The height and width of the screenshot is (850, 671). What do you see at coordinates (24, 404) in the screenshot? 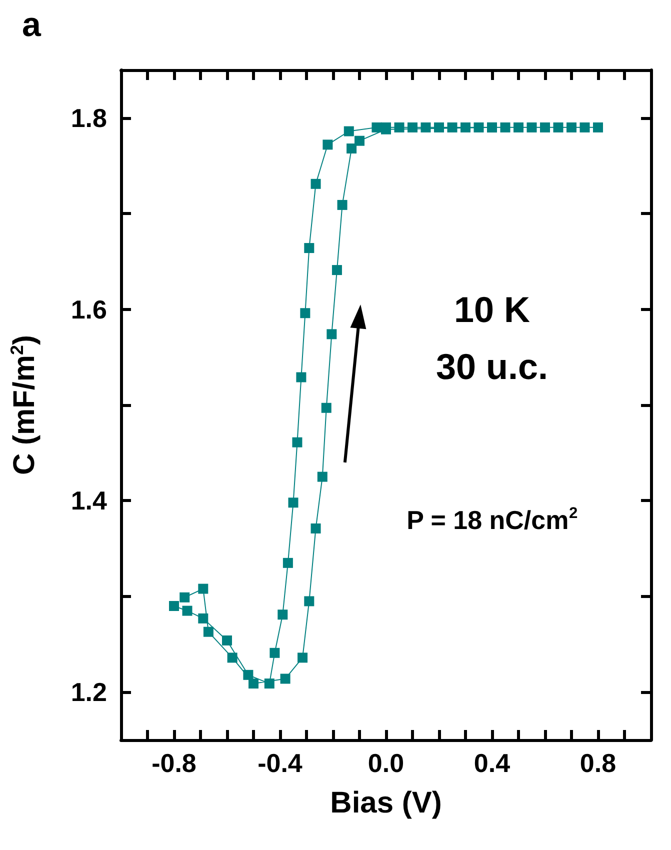
I see `y-axis-title: C (mF/m2)` at bounding box center [24, 404].